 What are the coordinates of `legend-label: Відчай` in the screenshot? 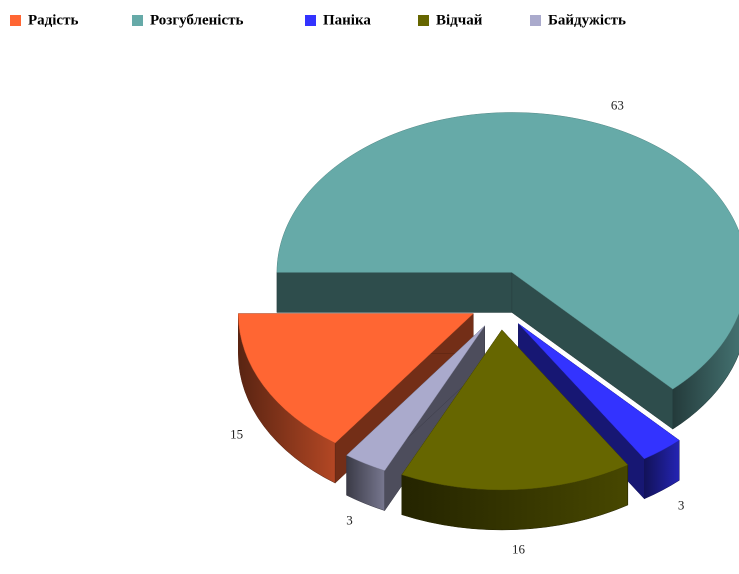 It's located at (459, 20).